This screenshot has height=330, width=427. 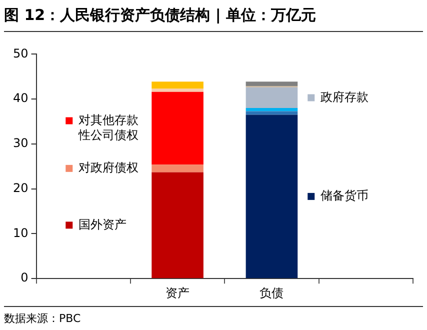 I want to click on y-tick-label: 0, so click(x=24, y=277).